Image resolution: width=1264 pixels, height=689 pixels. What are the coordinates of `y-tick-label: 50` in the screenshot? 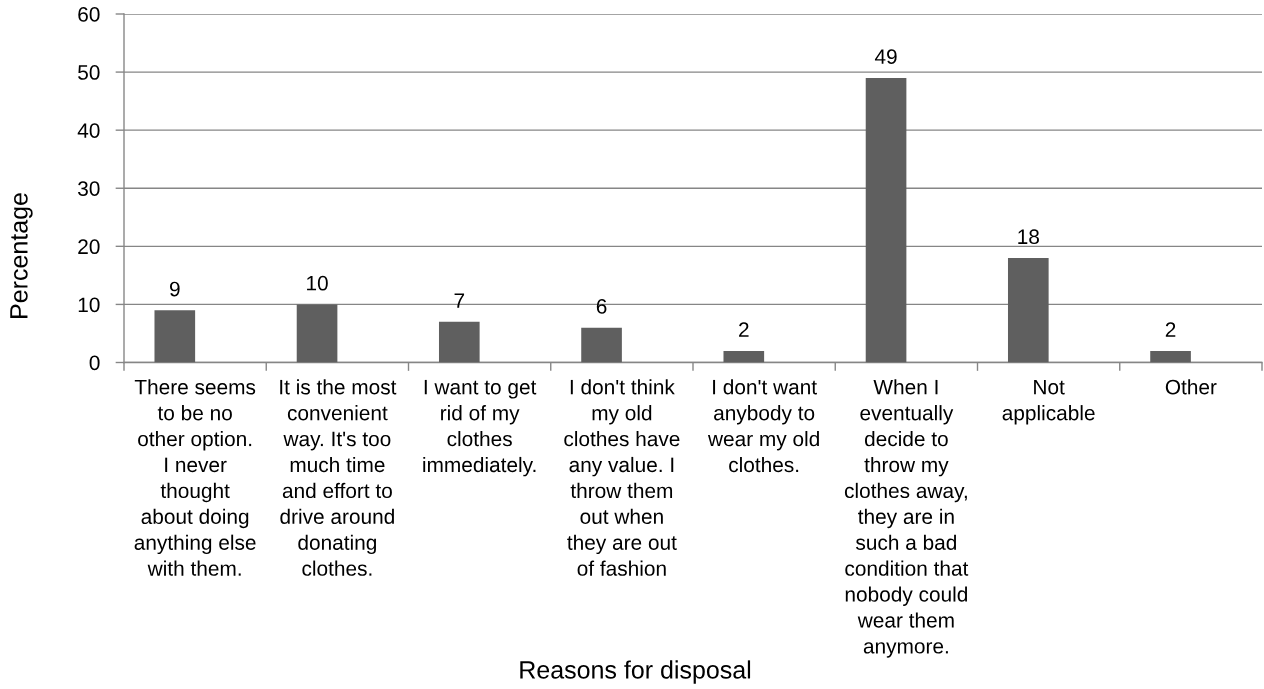 It's located at (89, 72).